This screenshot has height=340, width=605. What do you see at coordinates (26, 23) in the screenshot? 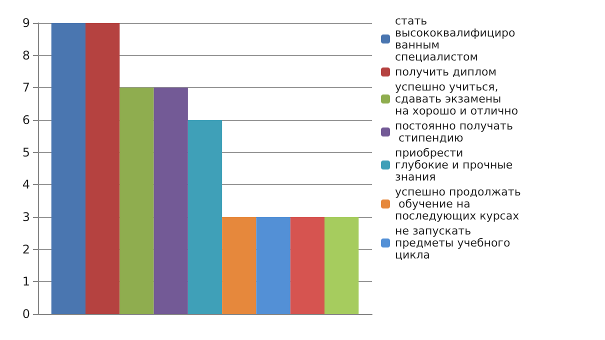
I see `y-tick-label: 9` at bounding box center [26, 23].